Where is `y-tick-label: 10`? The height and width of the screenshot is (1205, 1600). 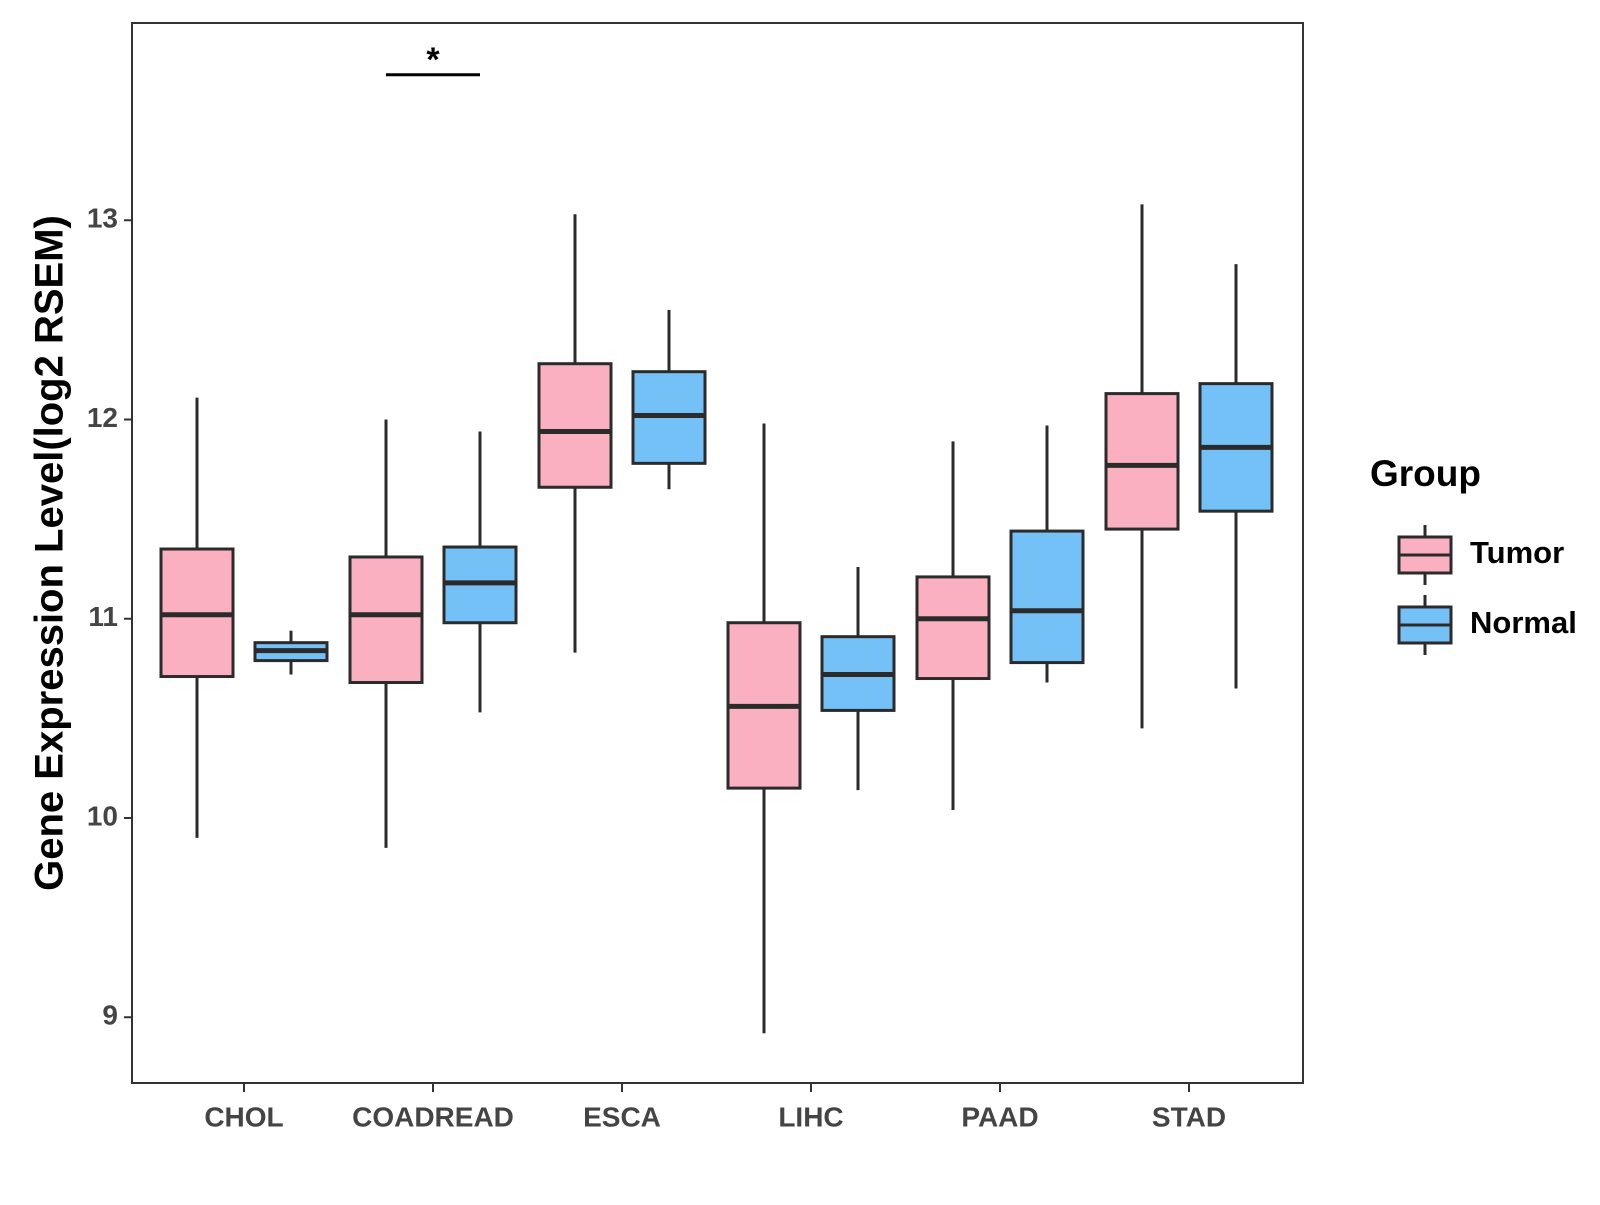 y-tick-label: 10 is located at coordinates (102, 815).